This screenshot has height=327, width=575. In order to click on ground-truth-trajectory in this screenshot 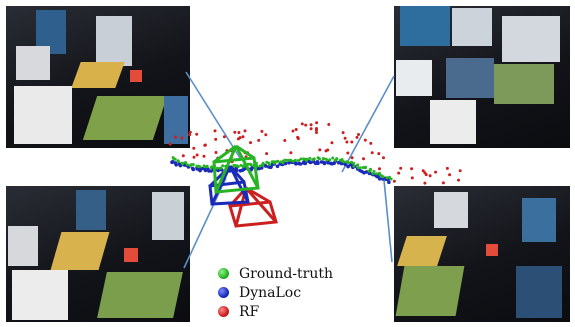, I will do `click(282, 168)`.